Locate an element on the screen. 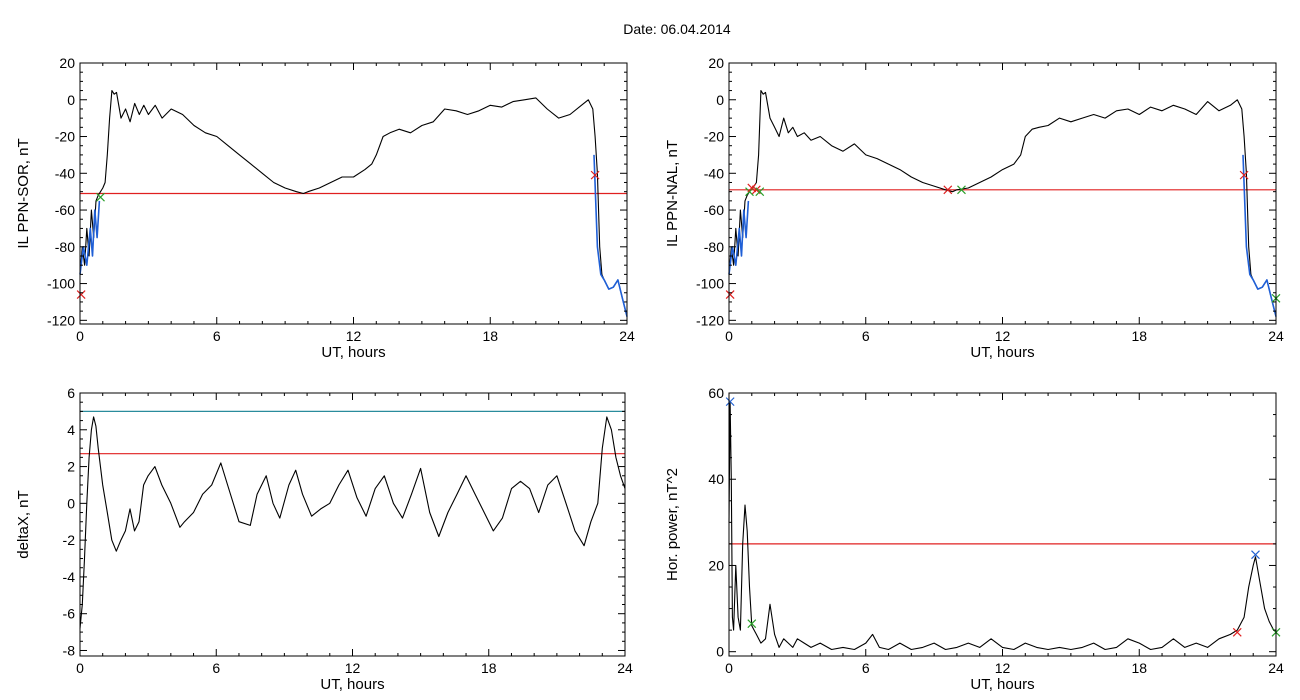  y-tick-label: 40 is located at coordinates (716, 479).